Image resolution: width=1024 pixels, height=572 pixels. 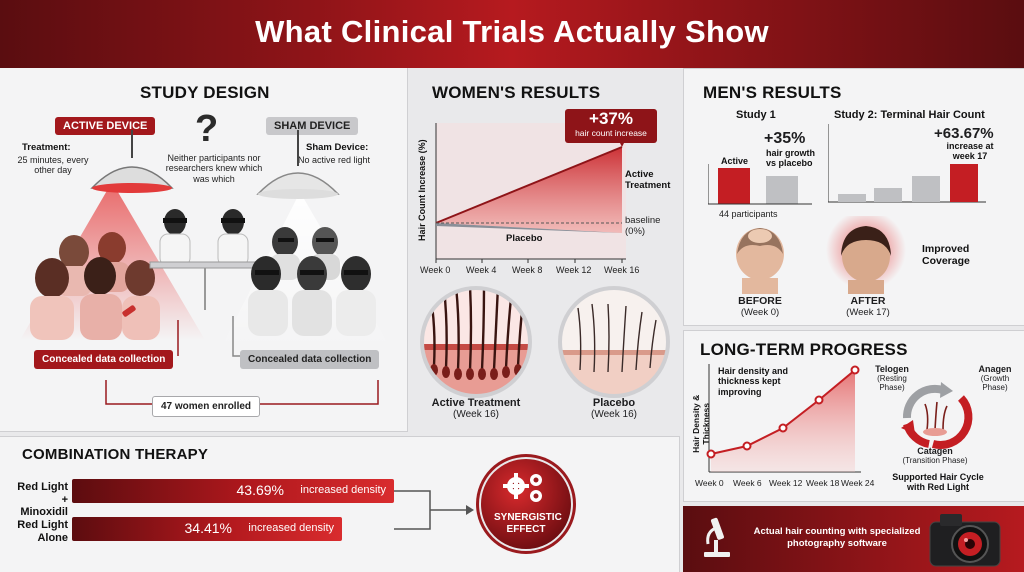 I want to click on womens-placebo-label: Placebo, so click(x=524, y=238).